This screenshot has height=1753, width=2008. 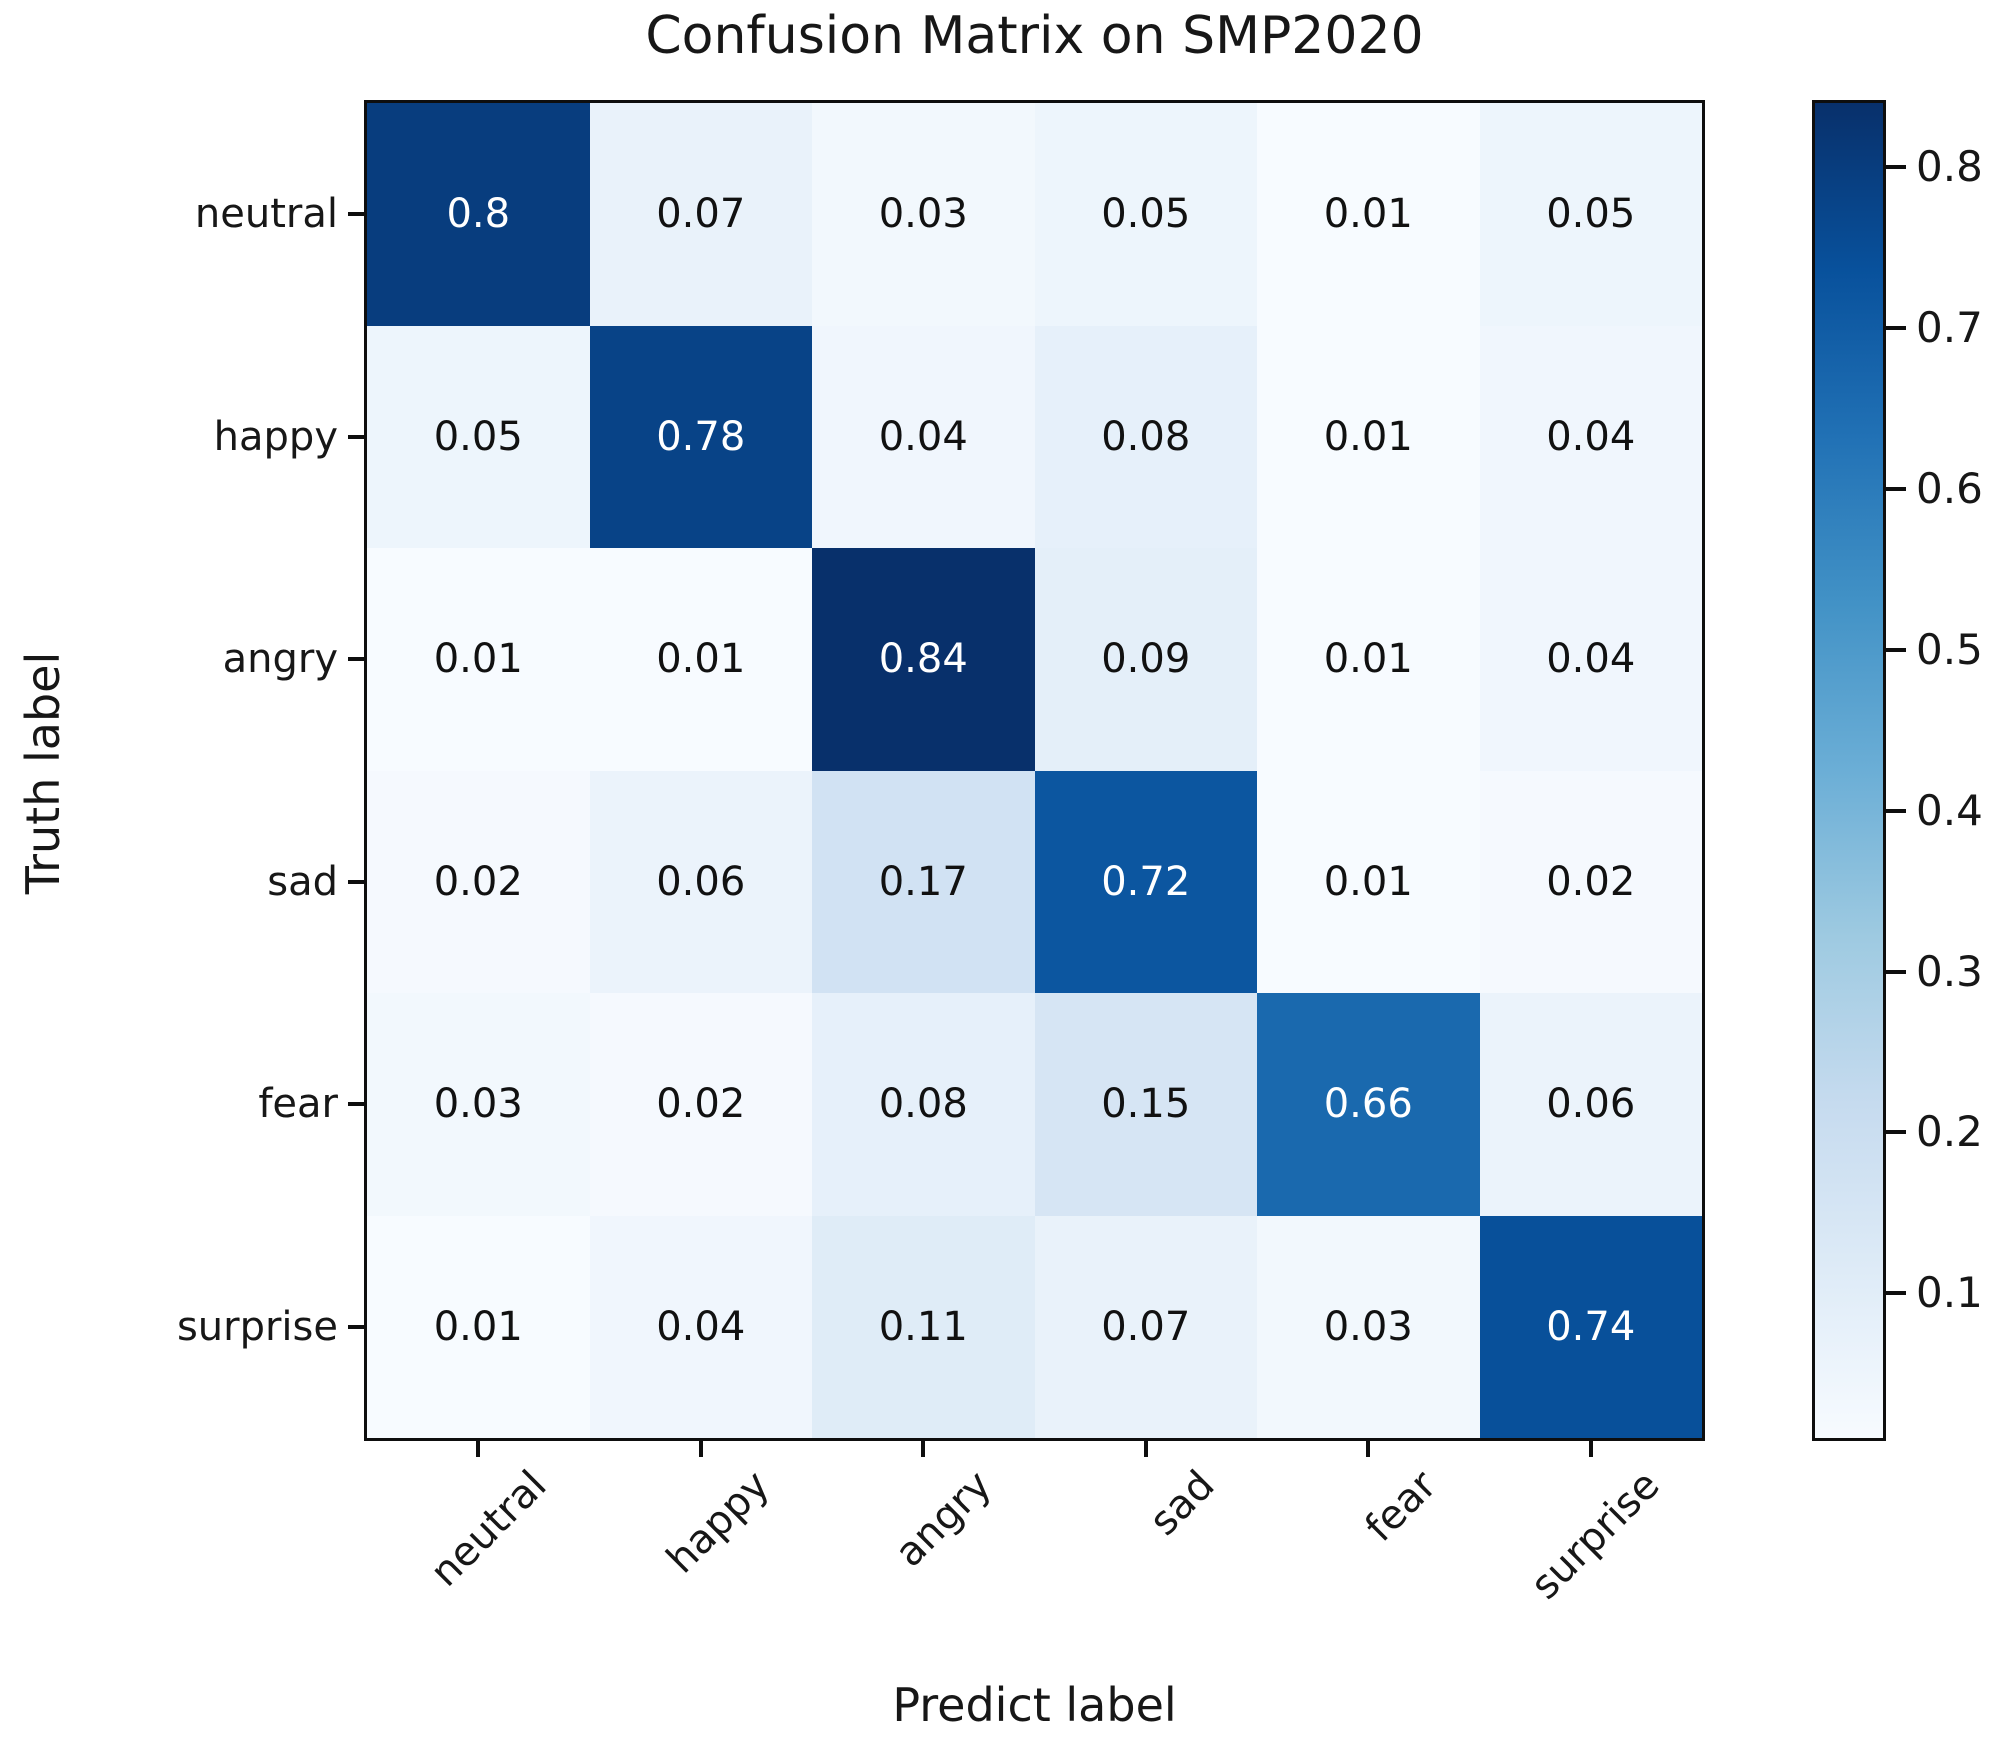 I want to click on colorbar-tick-label-0.6: 0.6, so click(x=1949, y=489).